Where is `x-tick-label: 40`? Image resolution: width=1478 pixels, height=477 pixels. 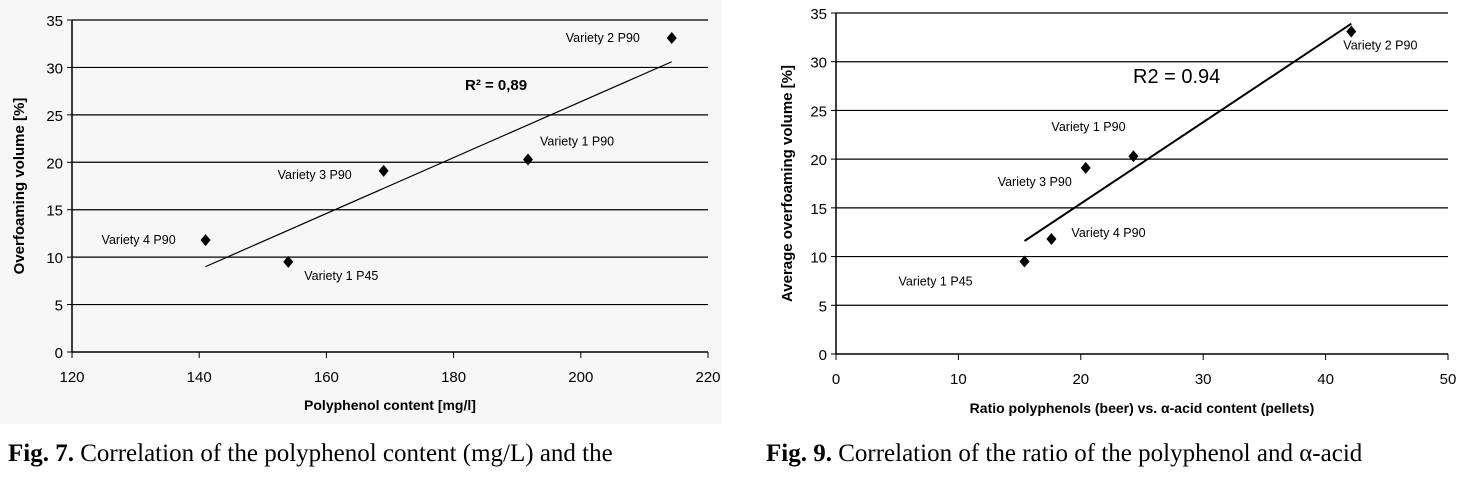 x-tick-label: 40 is located at coordinates (1325, 379).